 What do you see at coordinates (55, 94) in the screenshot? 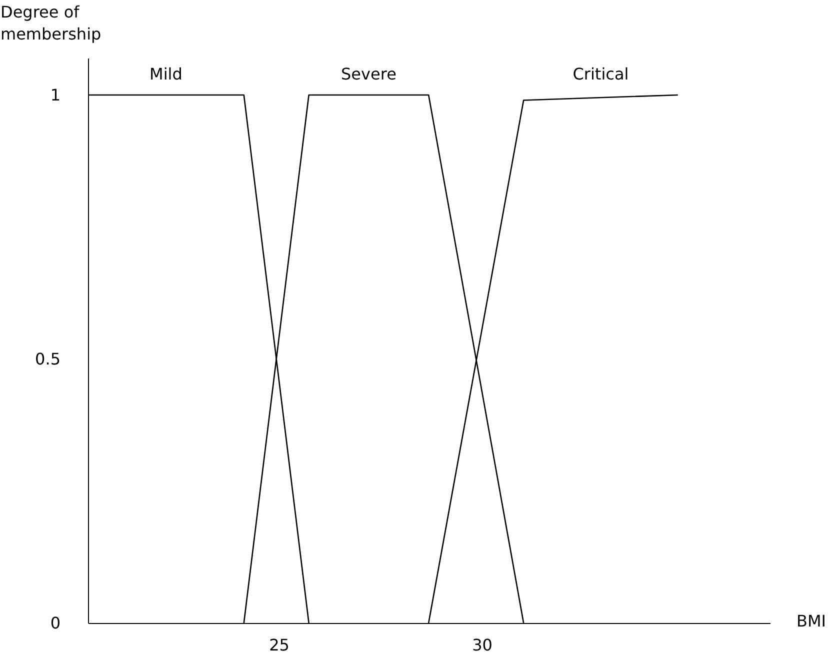
I see `y-tick-label: 1` at bounding box center [55, 94].